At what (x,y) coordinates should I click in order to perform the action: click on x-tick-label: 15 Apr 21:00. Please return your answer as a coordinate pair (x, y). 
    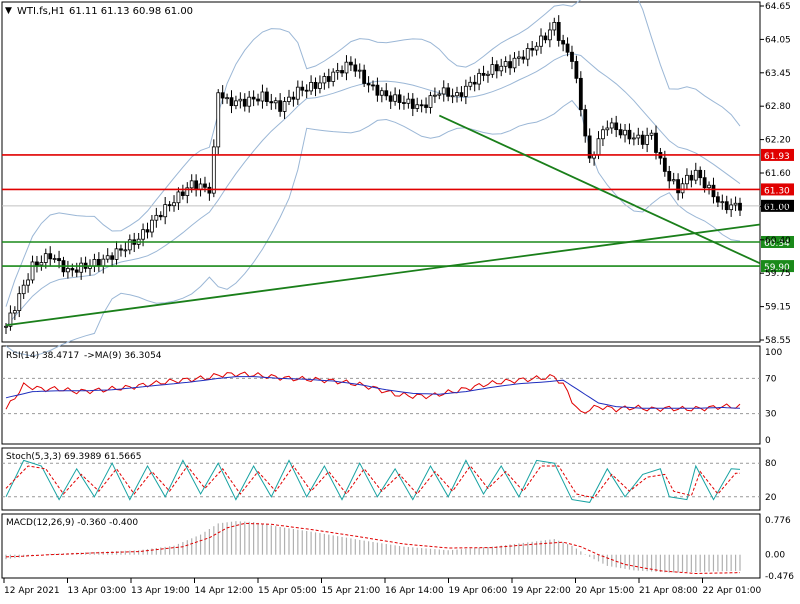
    Looking at the image, I should click on (351, 591).